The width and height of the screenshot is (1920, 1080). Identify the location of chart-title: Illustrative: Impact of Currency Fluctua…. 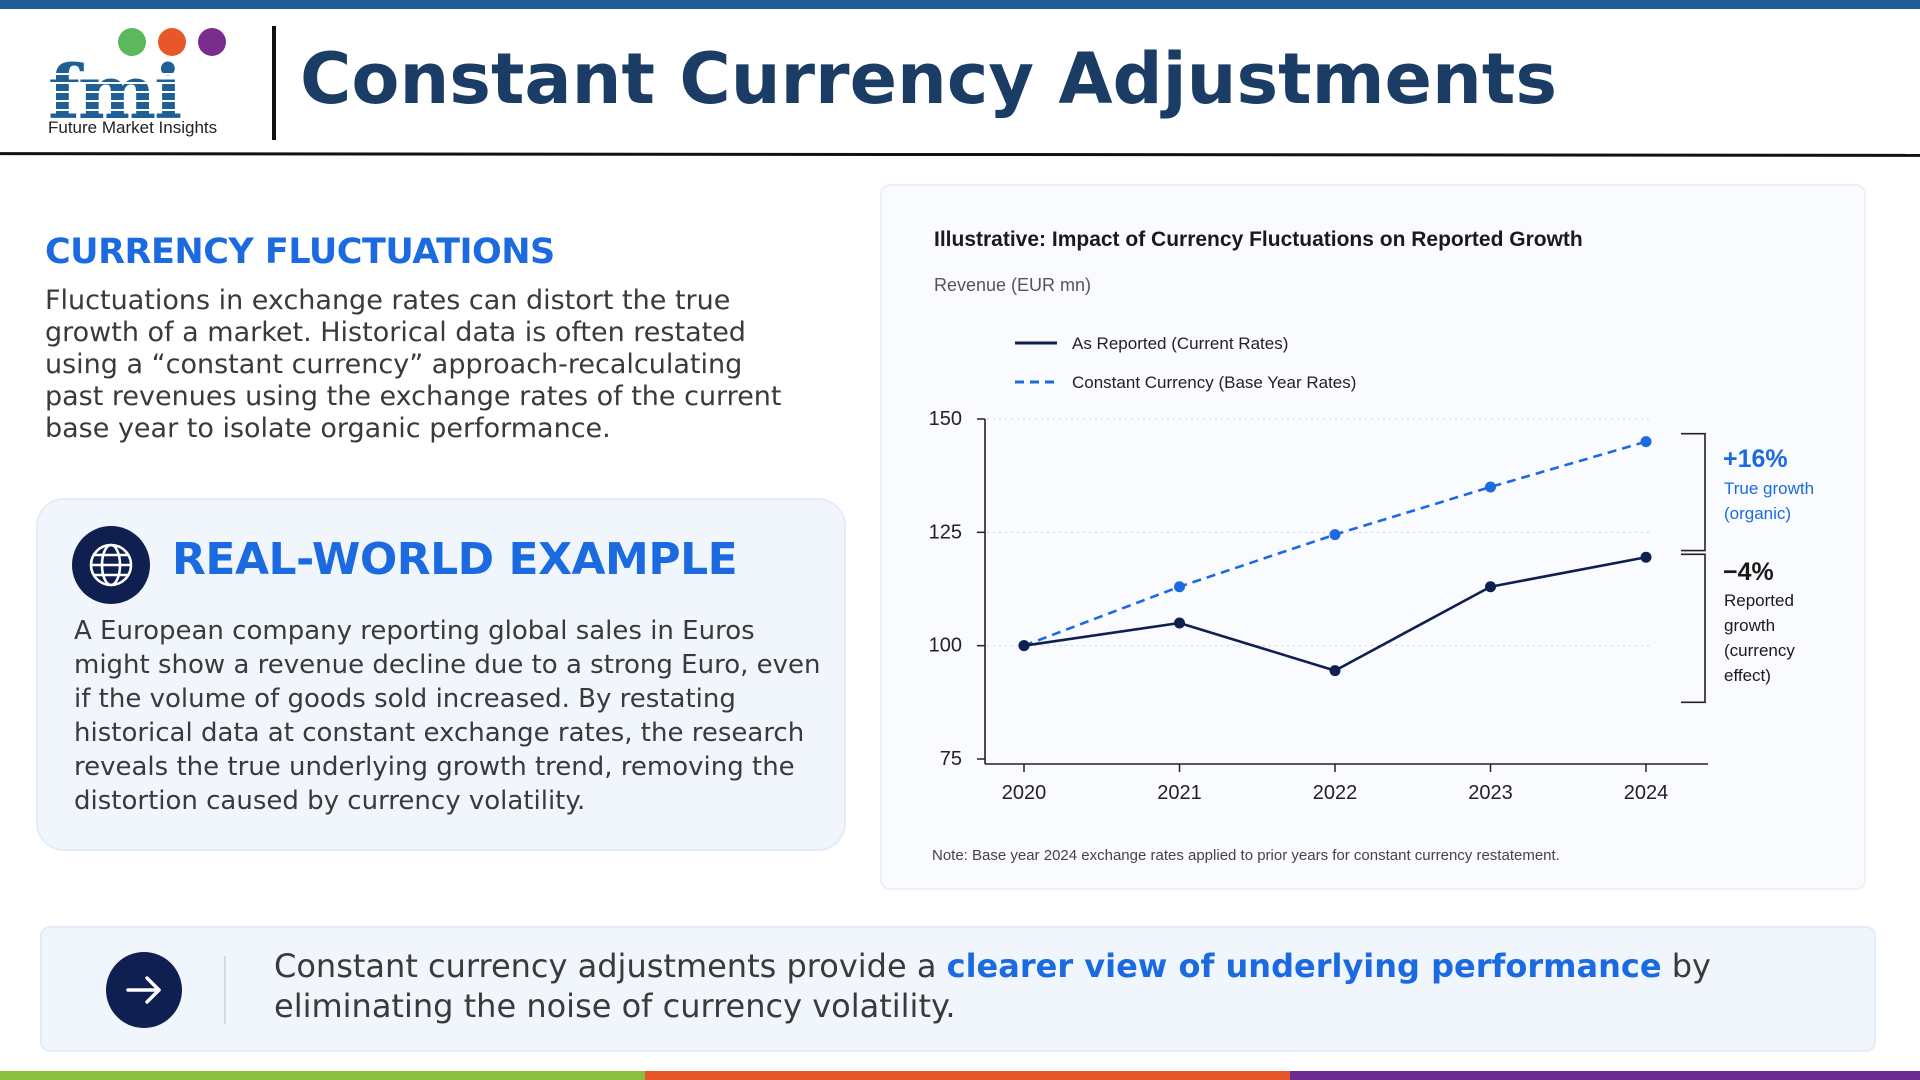
(1258, 239).